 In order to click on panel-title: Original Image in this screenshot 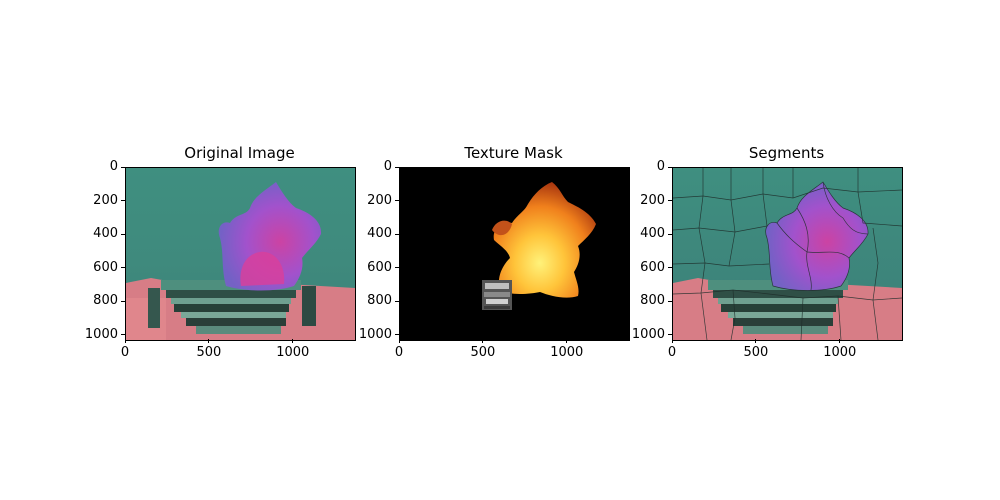, I will do `click(239, 153)`.